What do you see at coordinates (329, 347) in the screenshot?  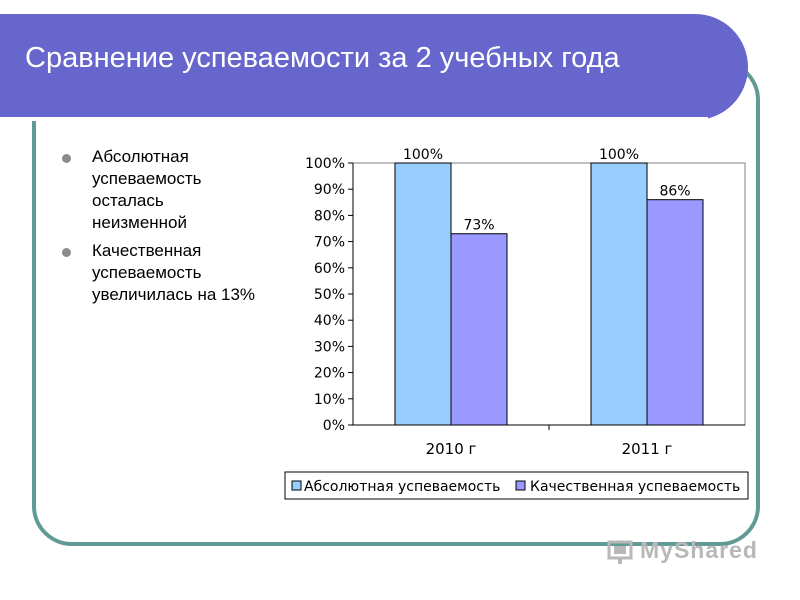 I see `y-tick-label: 30%` at bounding box center [329, 347].